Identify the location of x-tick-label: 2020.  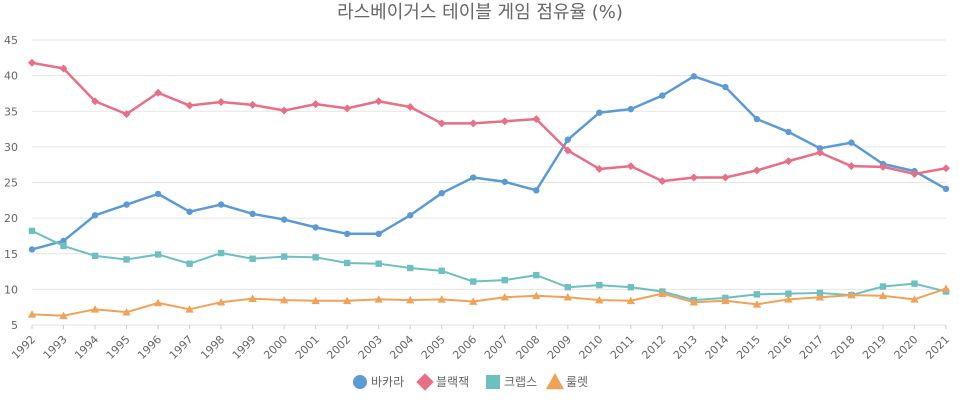
(906, 347).